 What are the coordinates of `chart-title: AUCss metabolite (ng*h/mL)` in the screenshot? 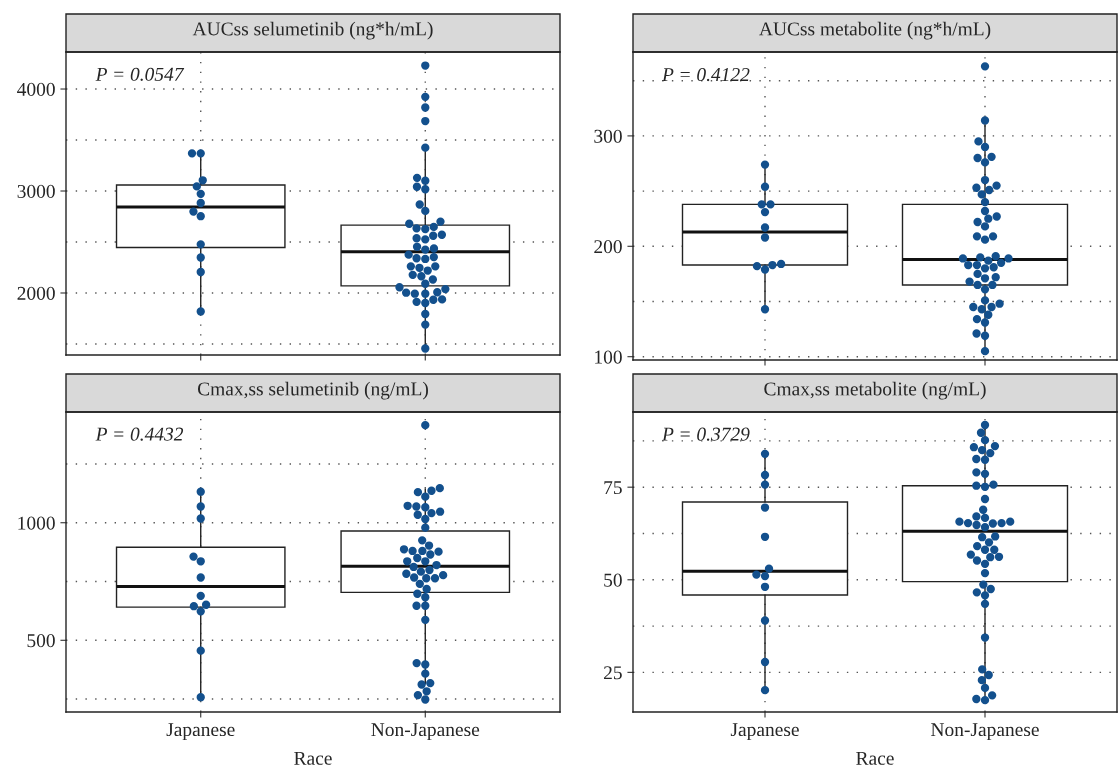 It's located at (875, 30).